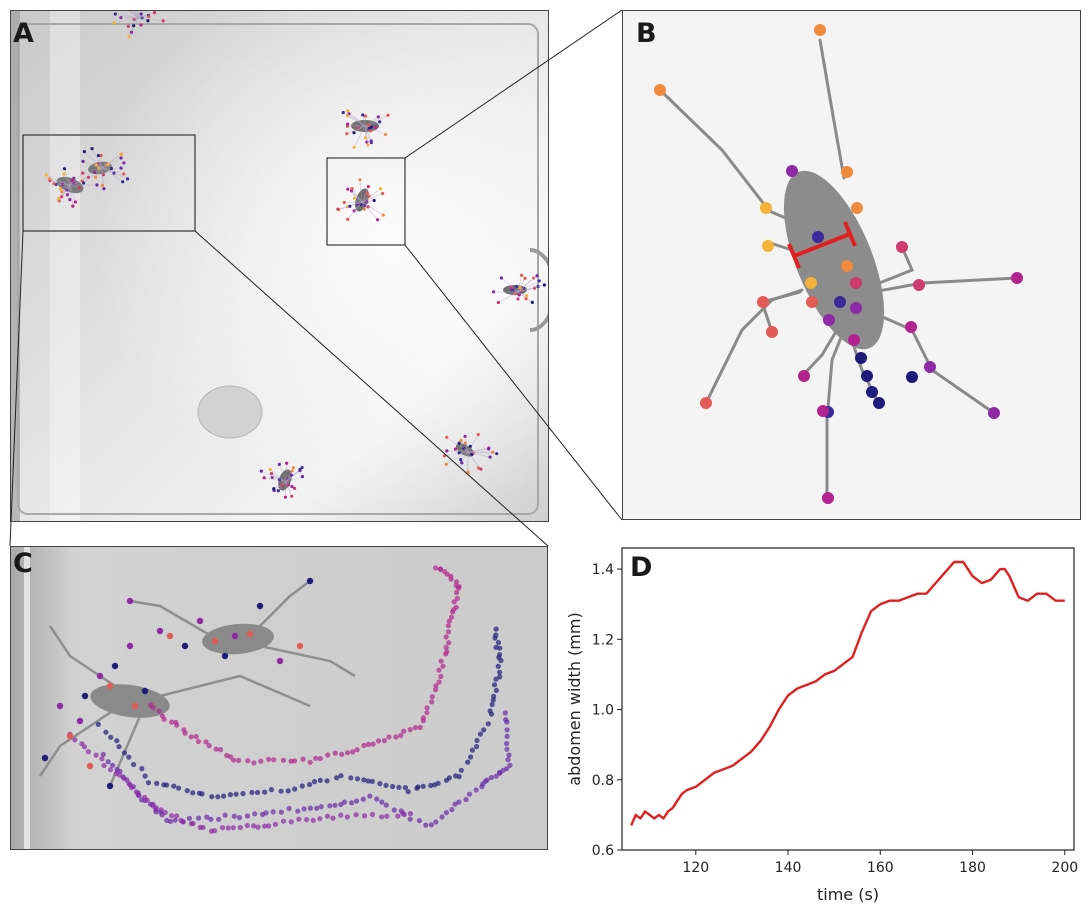 The width and height of the screenshot is (1091, 914). What do you see at coordinates (603, 711) in the screenshot?
I see `y-tick-label: 1.0` at bounding box center [603, 711].